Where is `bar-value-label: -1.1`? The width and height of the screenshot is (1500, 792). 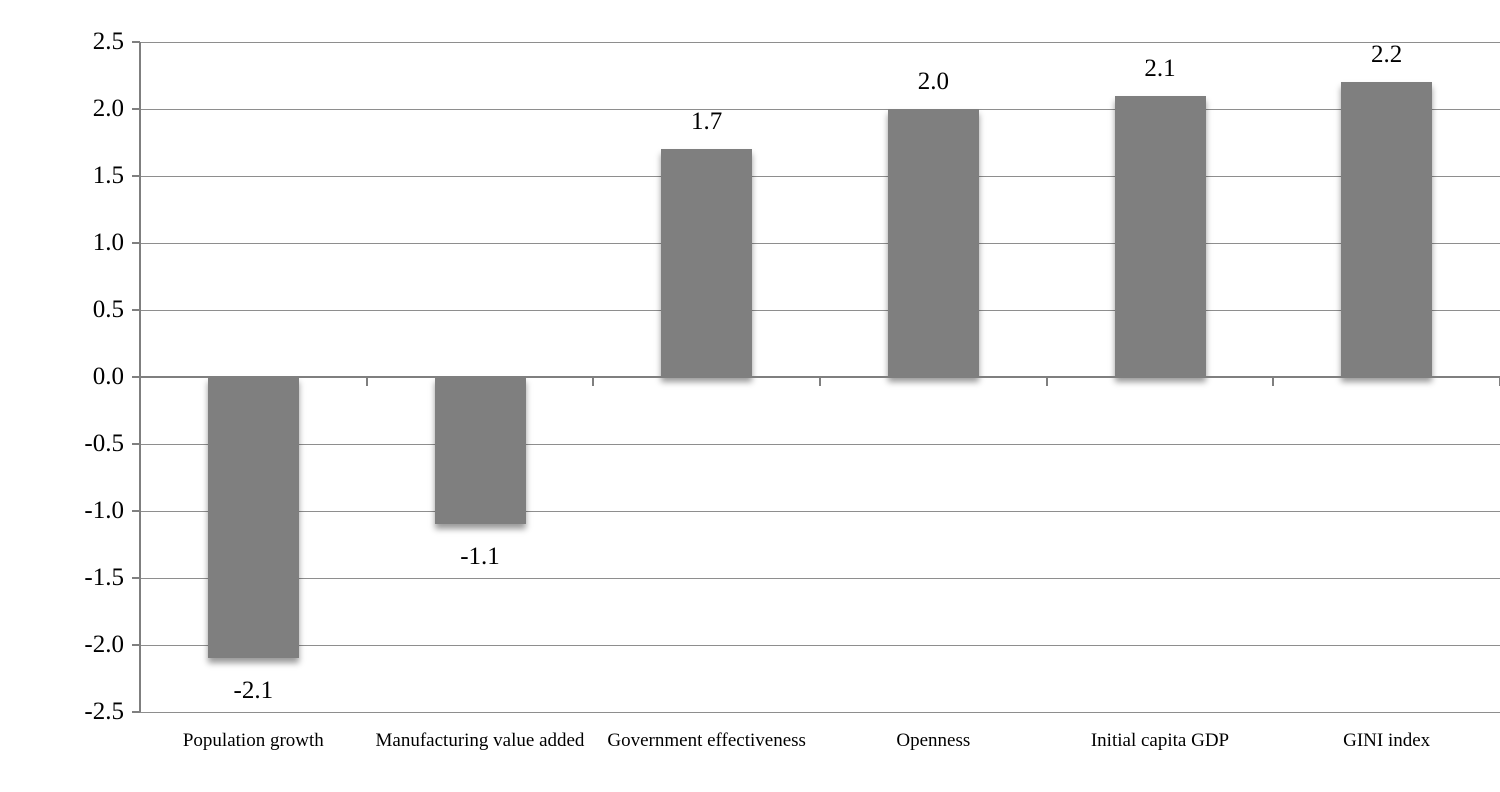 bar-value-label: -1.1 is located at coordinates (480, 557).